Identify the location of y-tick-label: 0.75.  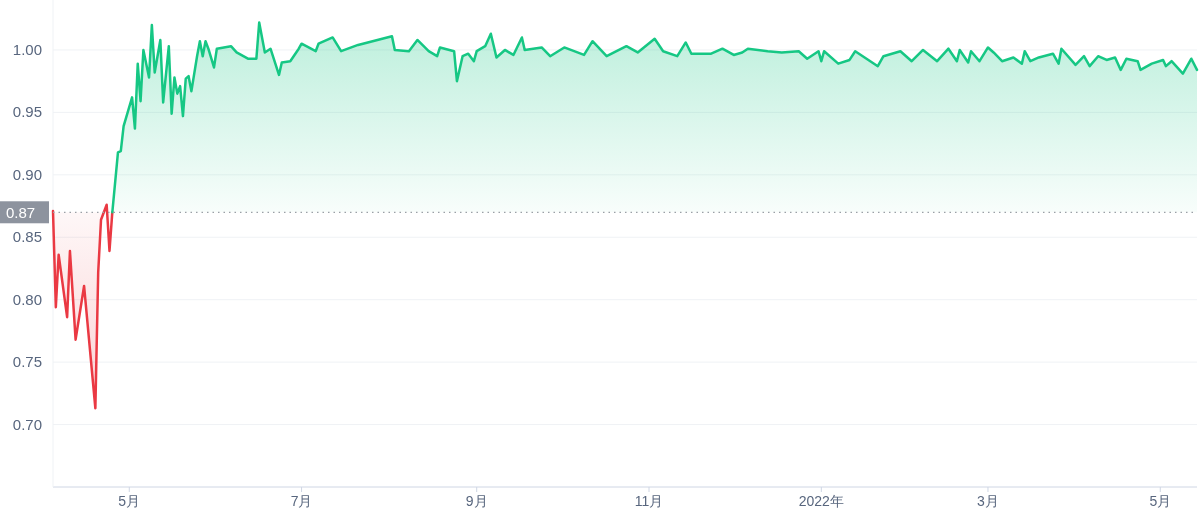
(27, 362).